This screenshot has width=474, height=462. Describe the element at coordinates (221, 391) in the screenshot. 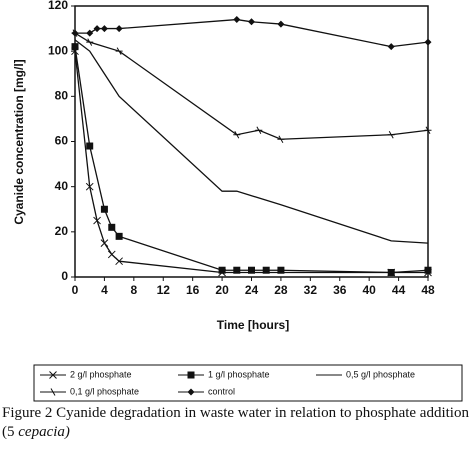

I see `legend-label: control` at that location.